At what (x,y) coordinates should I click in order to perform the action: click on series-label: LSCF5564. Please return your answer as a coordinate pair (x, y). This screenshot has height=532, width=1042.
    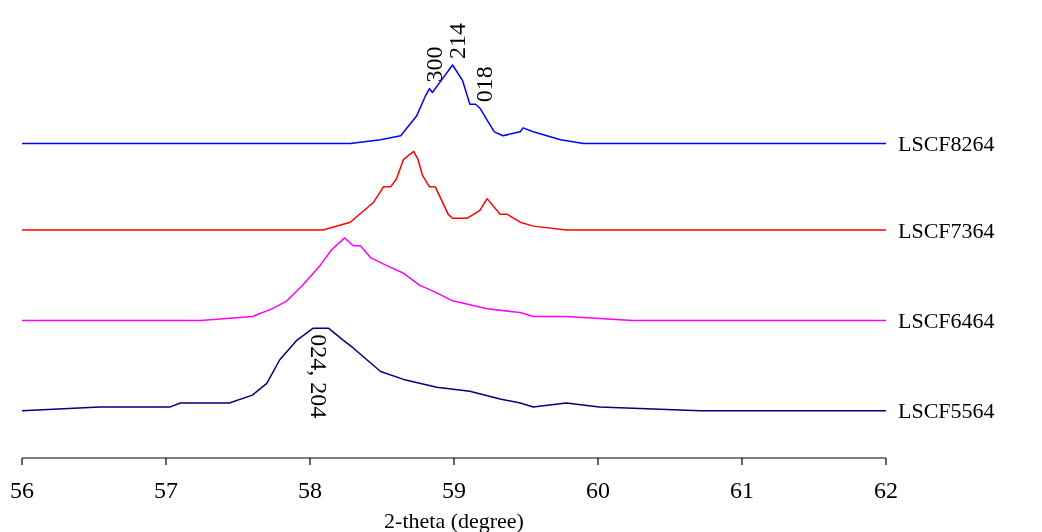
    Looking at the image, I should click on (946, 411).